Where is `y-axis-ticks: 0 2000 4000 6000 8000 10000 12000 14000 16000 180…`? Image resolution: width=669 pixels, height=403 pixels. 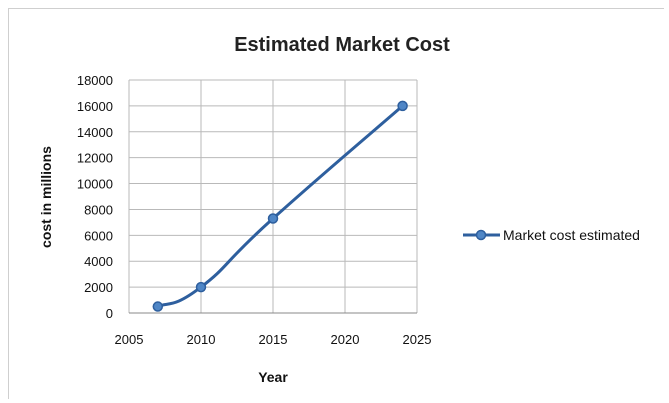
y-axis-ticks: 0 2000 4000 6000 8000 10000 12000 14000 16000 180… is located at coordinates (95, 197).